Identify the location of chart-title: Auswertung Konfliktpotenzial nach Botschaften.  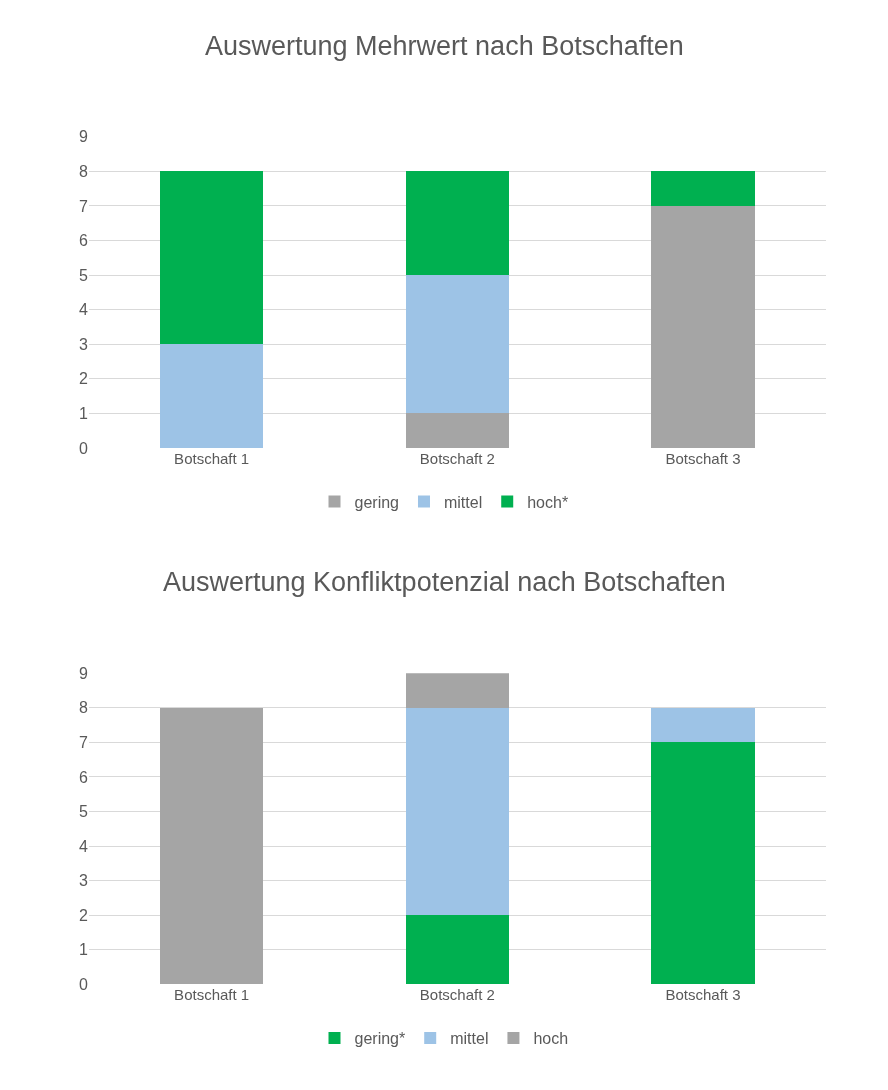
(444, 582).